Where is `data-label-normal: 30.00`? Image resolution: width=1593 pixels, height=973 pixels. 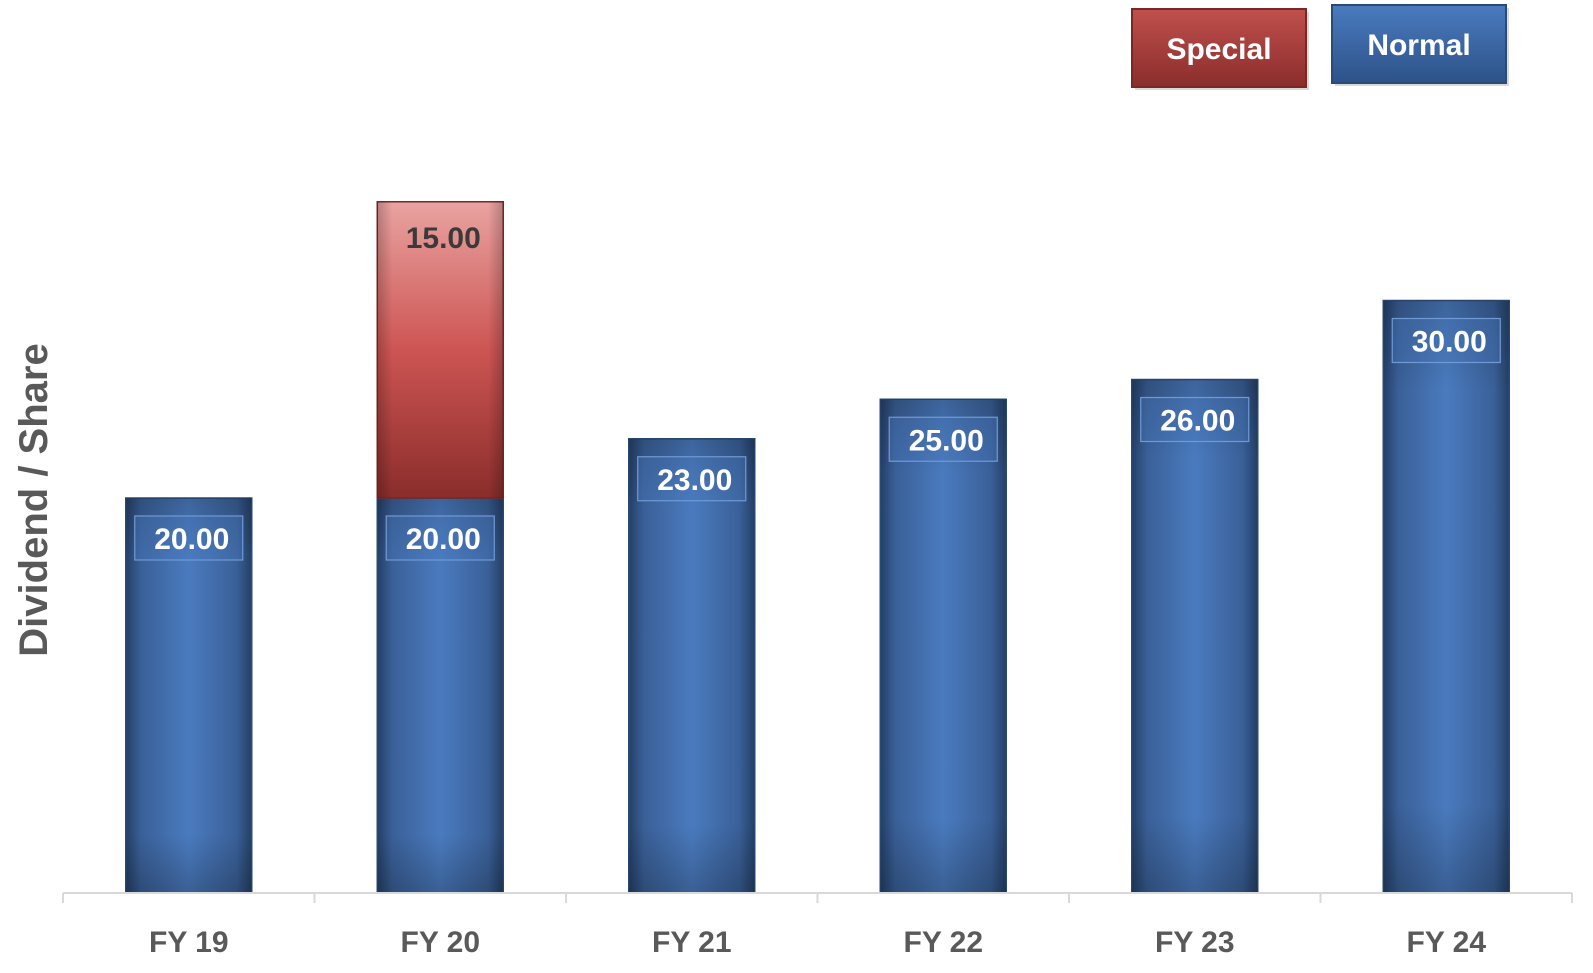 data-label-normal: 30.00 is located at coordinates (1449, 342).